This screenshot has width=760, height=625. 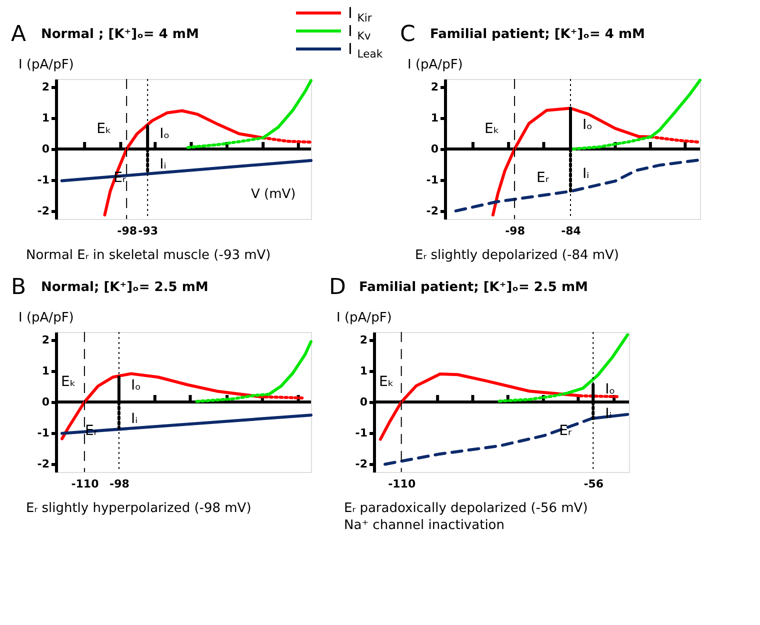 What do you see at coordinates (337, 287) in the screenshot?
I see `text: D` at bounding box center [337, 287].